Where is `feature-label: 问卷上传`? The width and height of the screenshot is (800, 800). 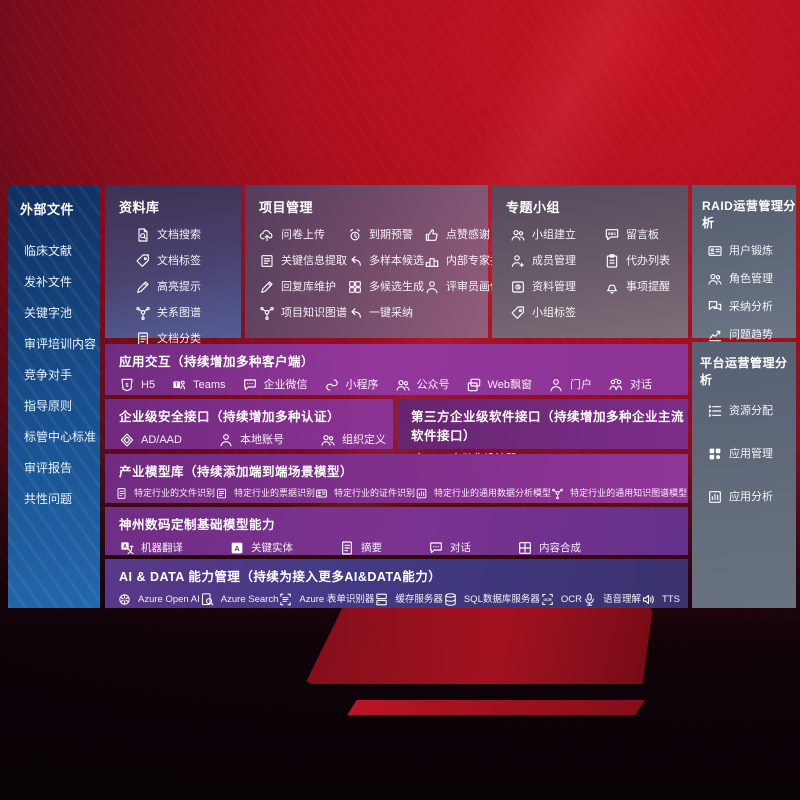 feature-label: 问卷上传 is located at coordinates (303, 234).